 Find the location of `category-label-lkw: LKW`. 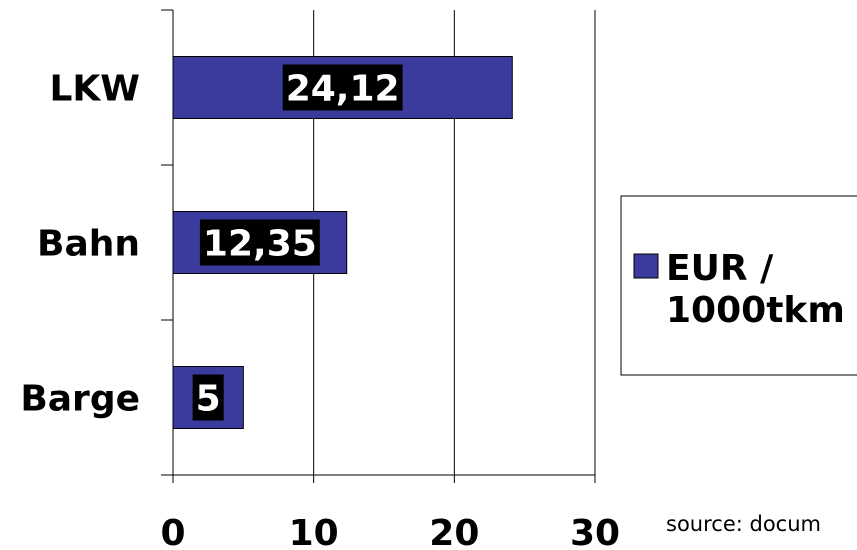

category-label-lkw: LKW is located at coordinates (94, 89).